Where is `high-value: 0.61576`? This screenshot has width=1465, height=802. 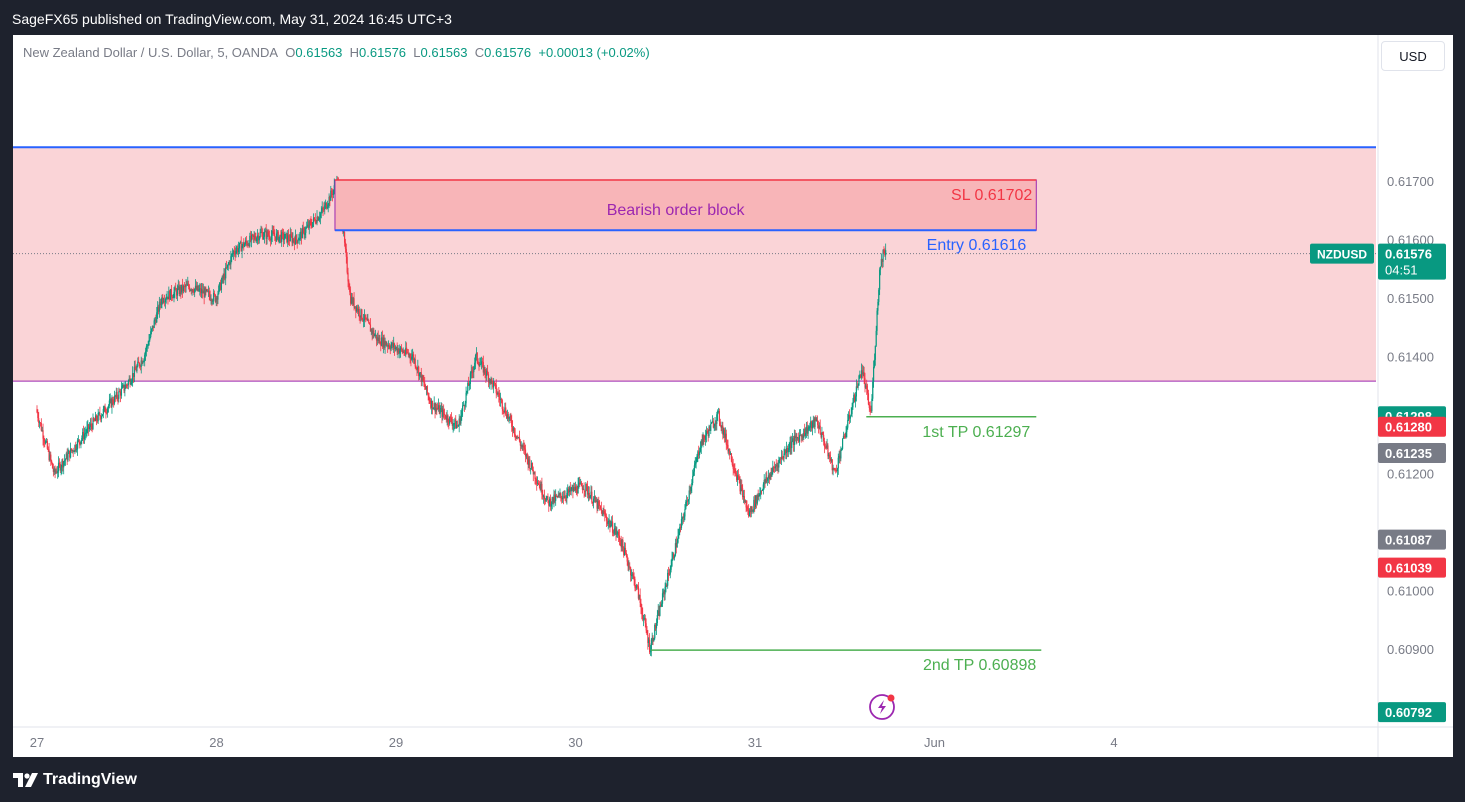
high-value: 0.61576 is located at coordinates (383, 52).